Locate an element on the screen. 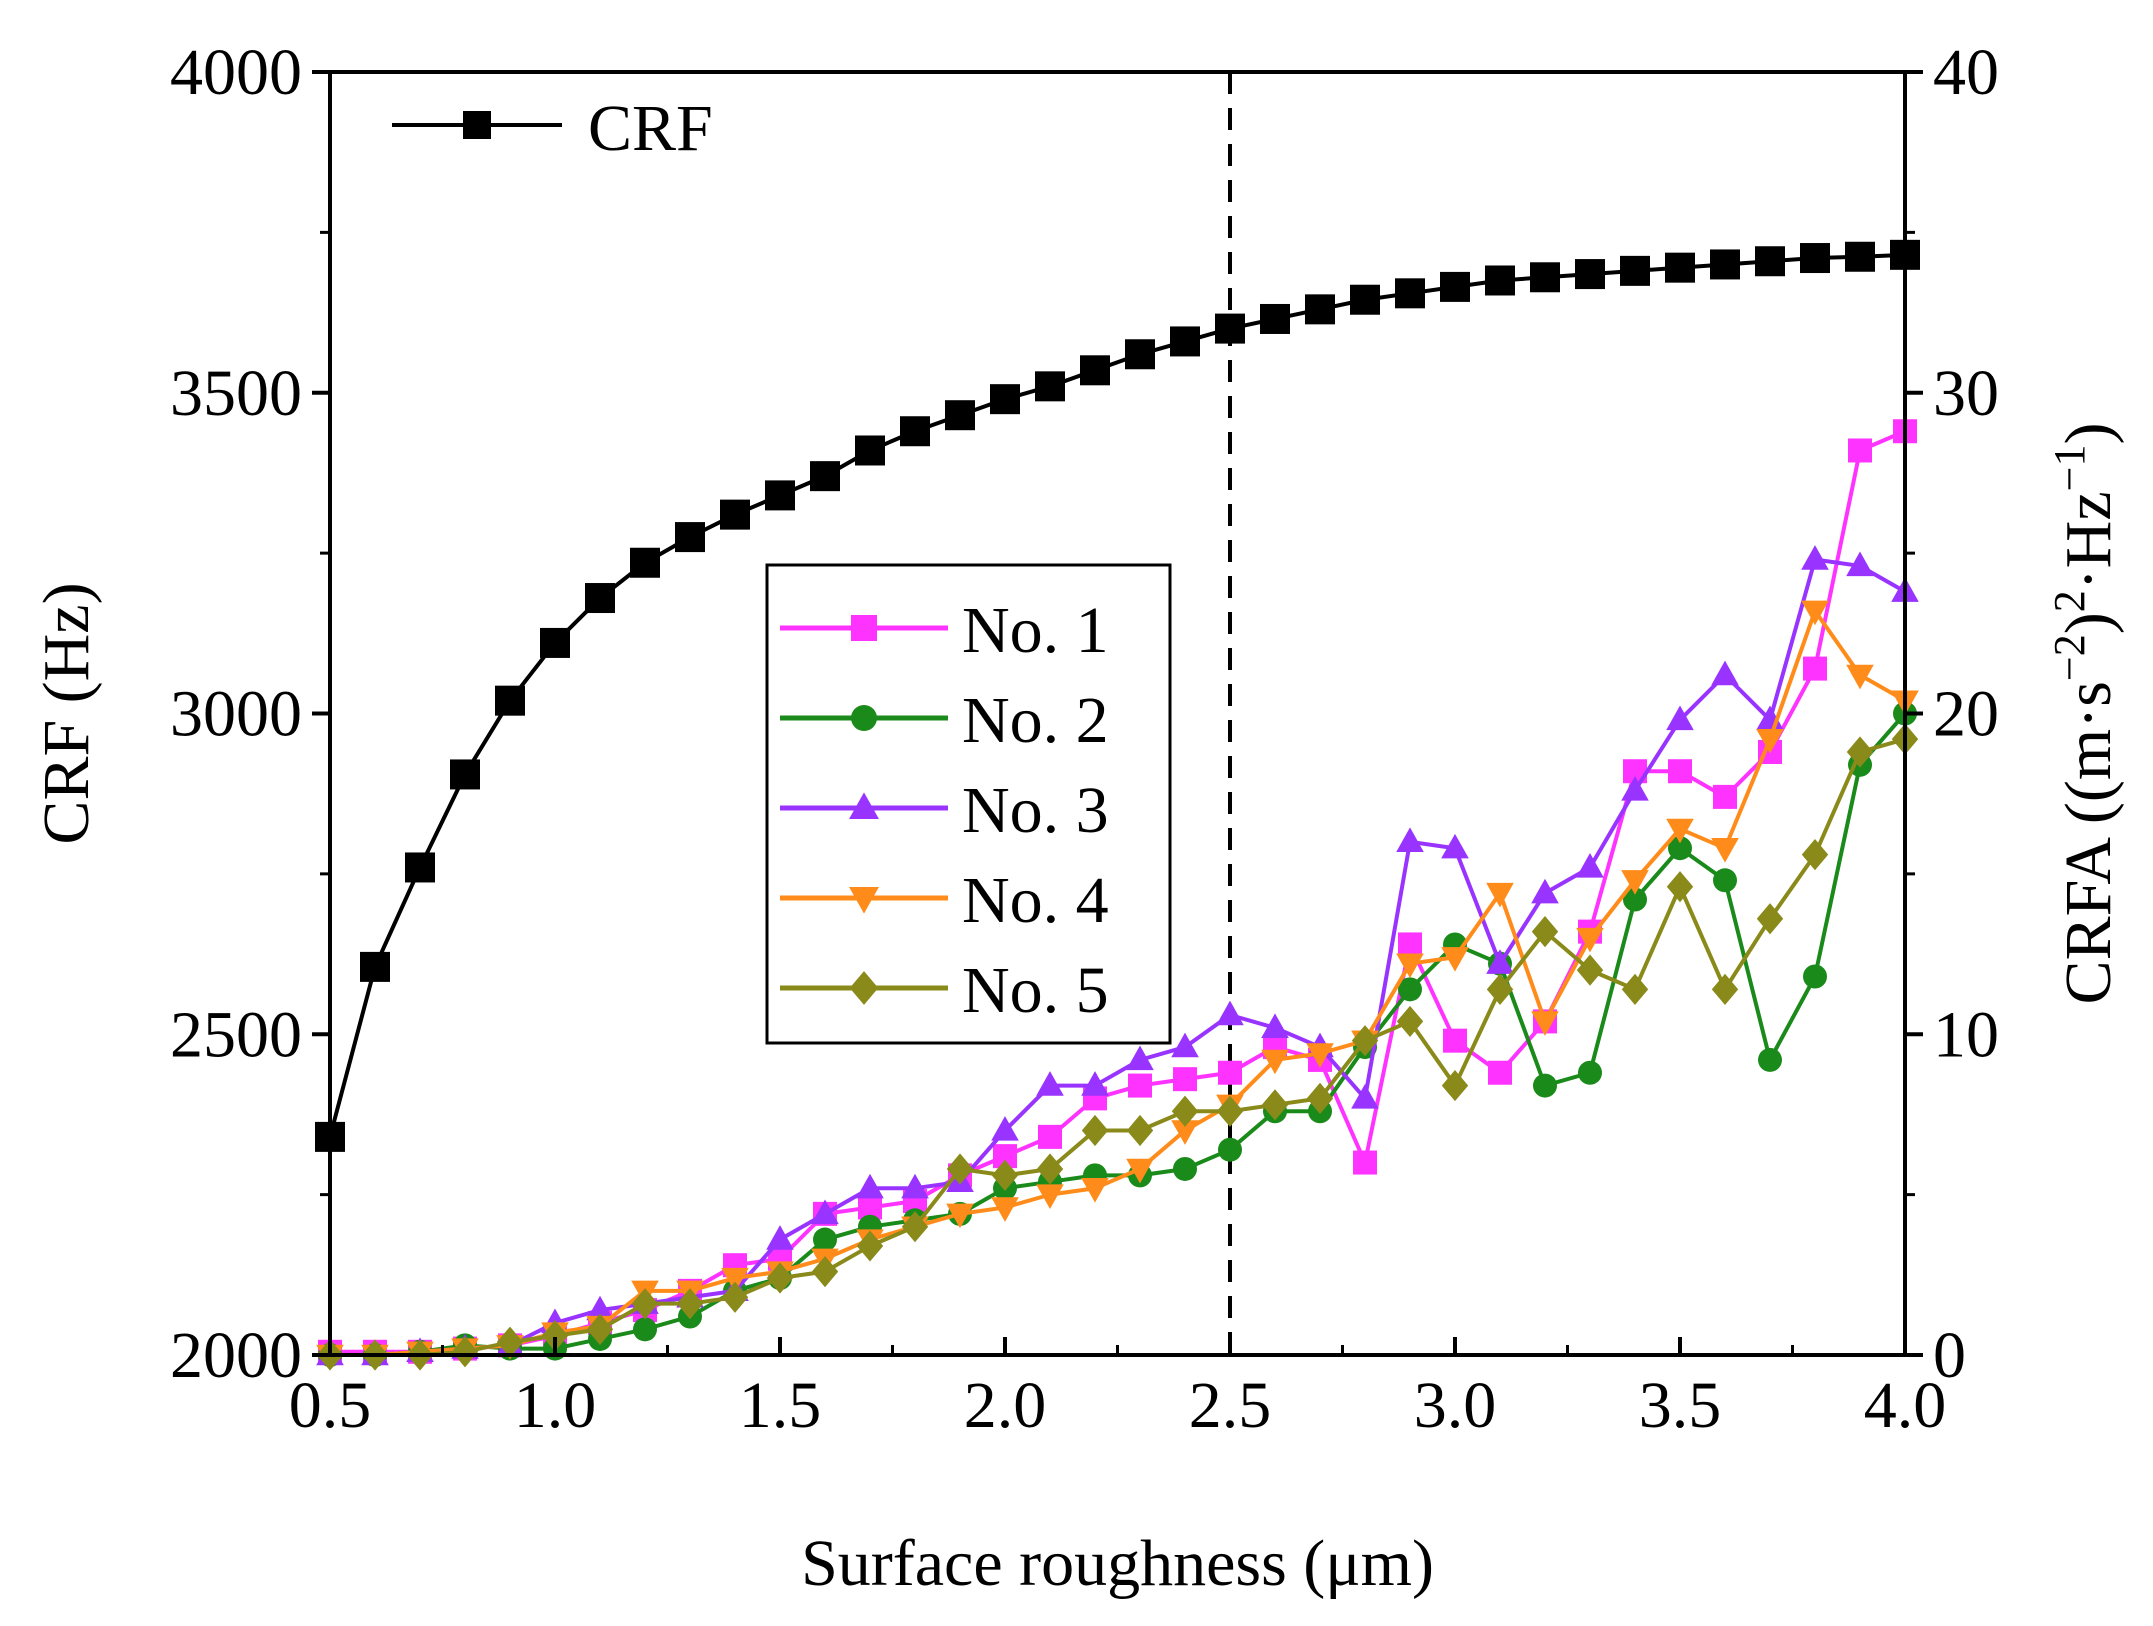 This screenshot has width=2153, height=1626. legend-crf: CRF is located at coordinates (552, 128).